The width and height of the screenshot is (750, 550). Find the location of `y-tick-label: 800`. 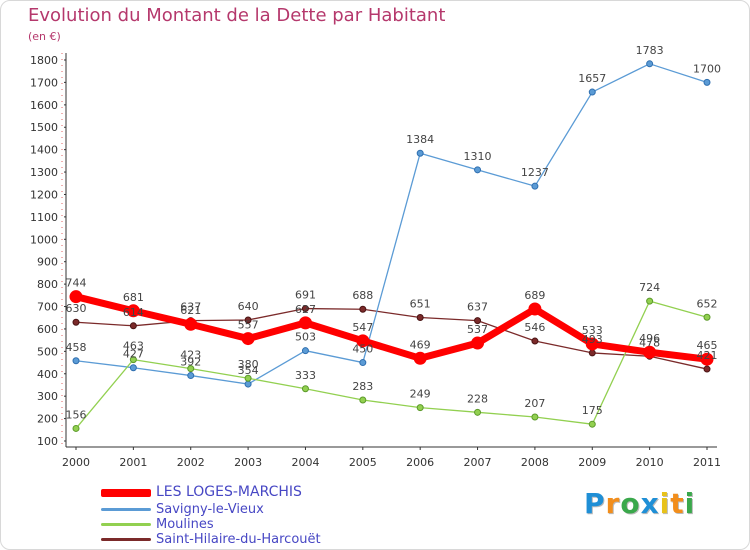

y-tick-label: 800 is located at coordinates (47, 284).